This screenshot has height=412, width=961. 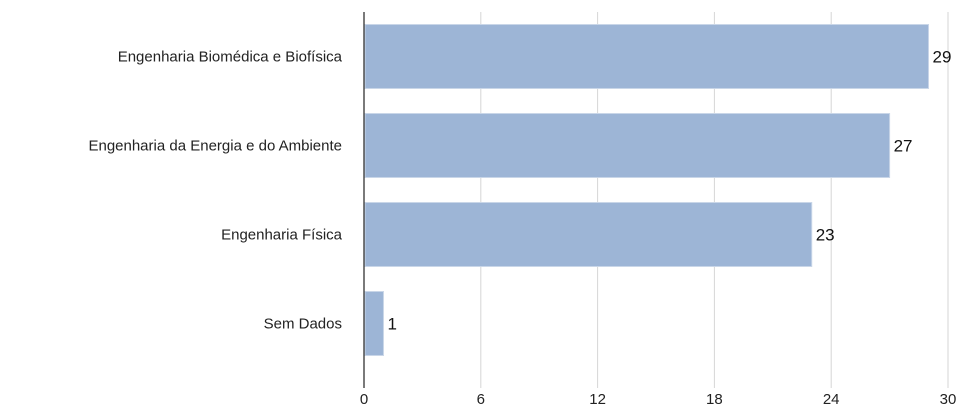 What do you see at coordinates (903, 146) in the screenshot?
I see `value-label: 27` at bounding box center [903, 146].